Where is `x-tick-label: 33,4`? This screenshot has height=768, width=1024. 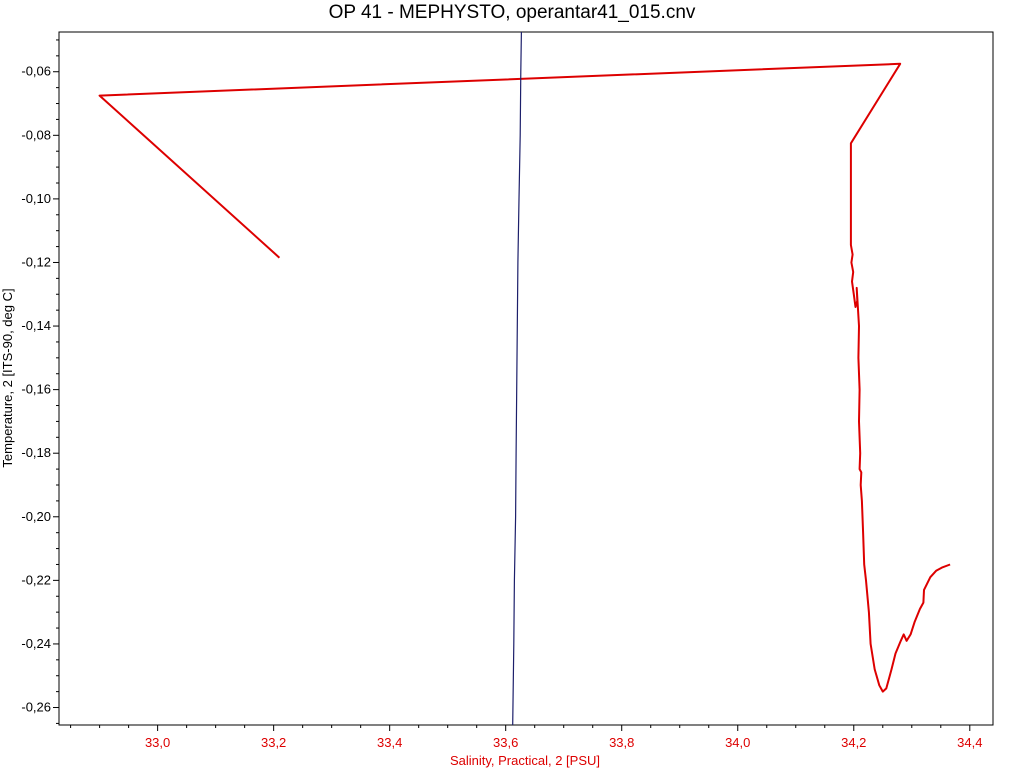 x-tick-label: 33,4 is located at coordinates (389, 742).